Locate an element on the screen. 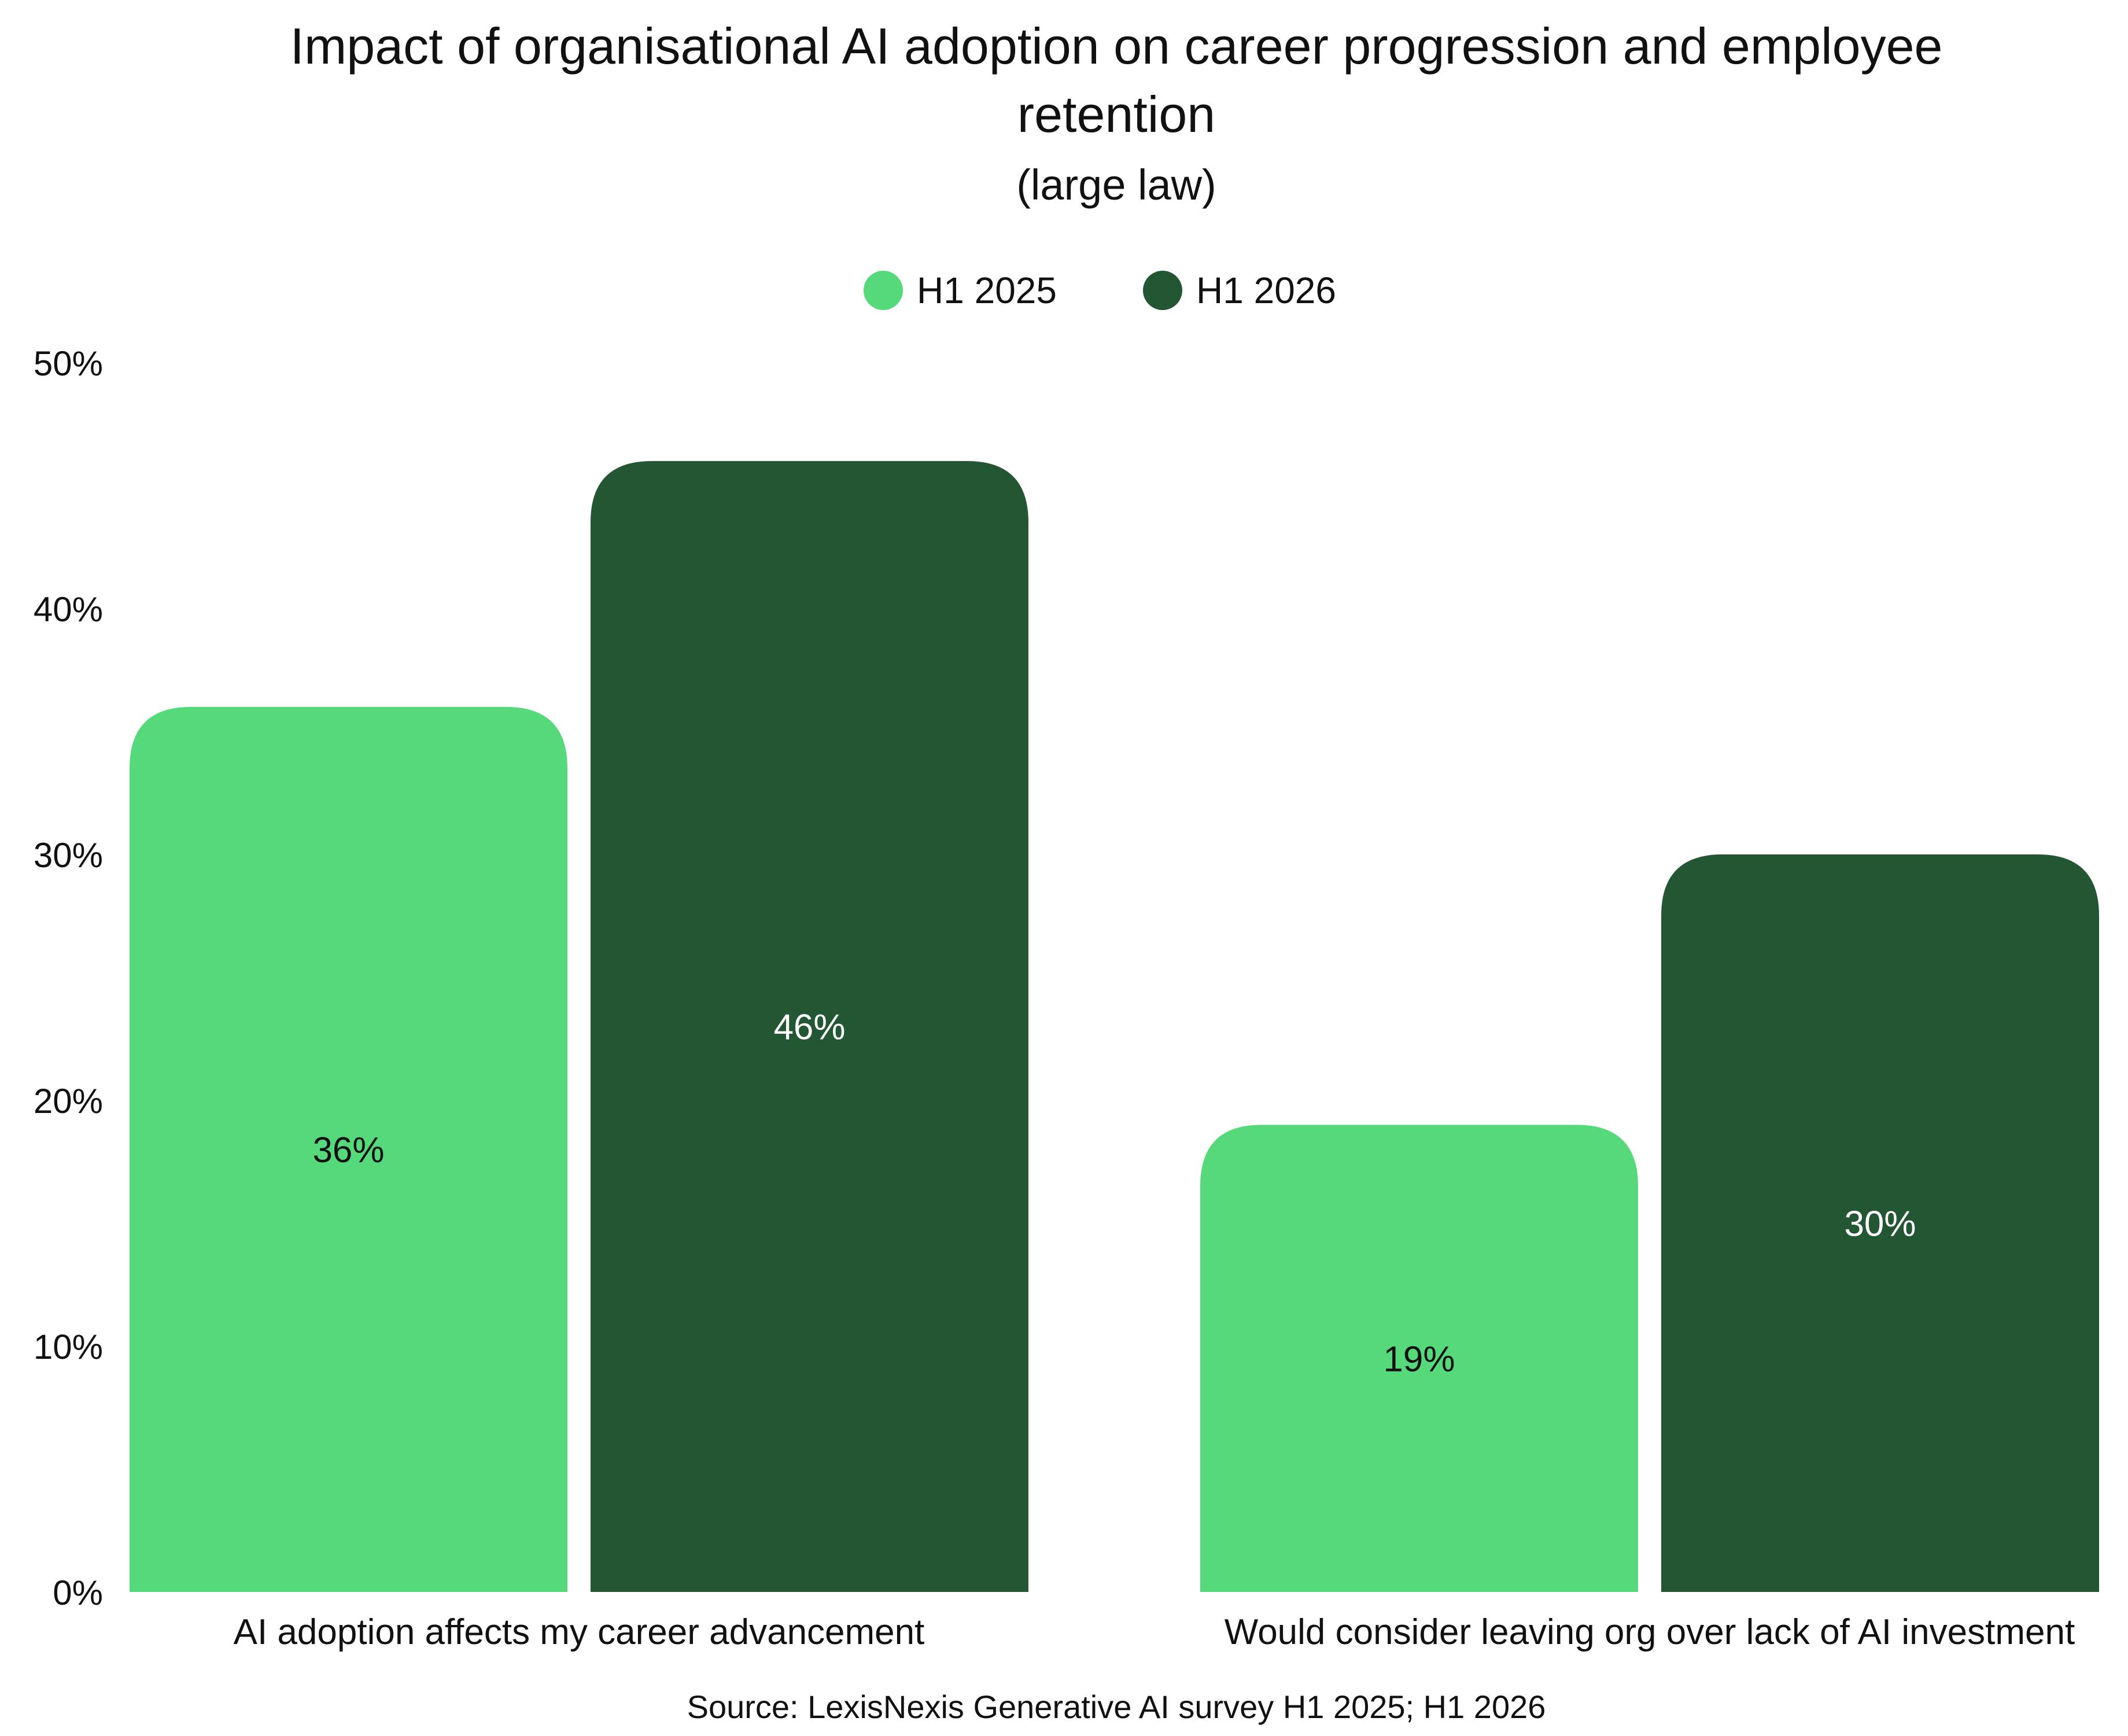 This screenshot has width=2128, height=1736. y-tick-label: 20% is located at coordinates (68, 1101).